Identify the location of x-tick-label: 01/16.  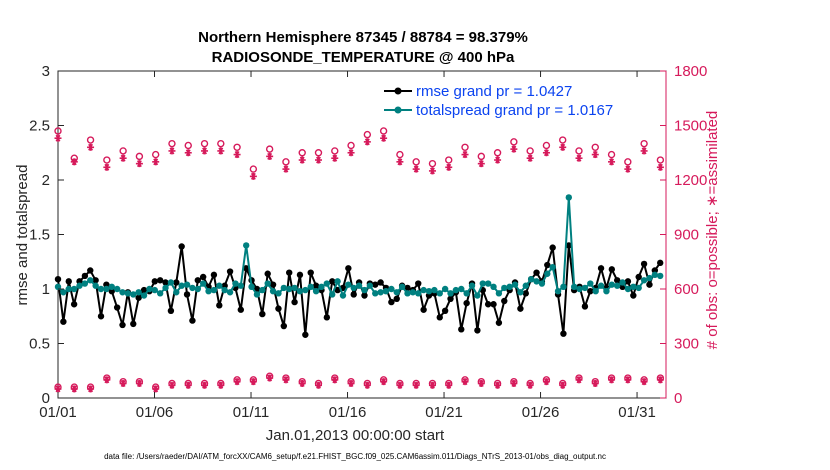
(348, 412).